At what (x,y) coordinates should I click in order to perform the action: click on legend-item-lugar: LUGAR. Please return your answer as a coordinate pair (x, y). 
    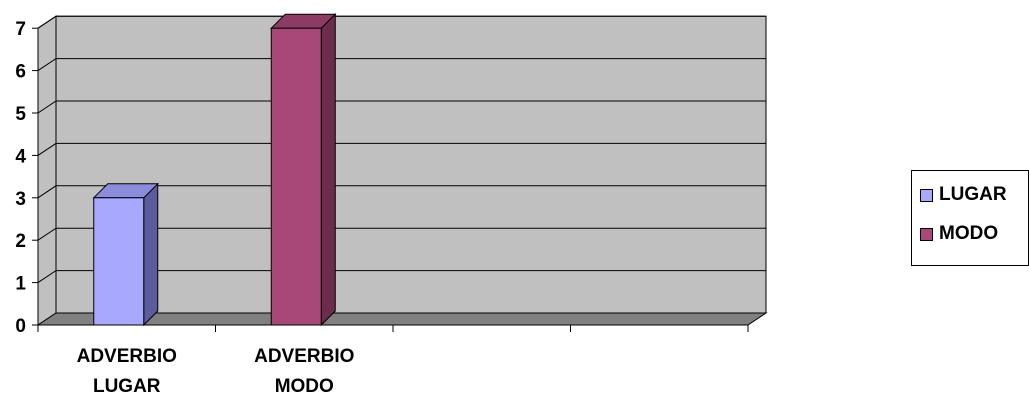
    Looking at the image, I should click on (963, 195).